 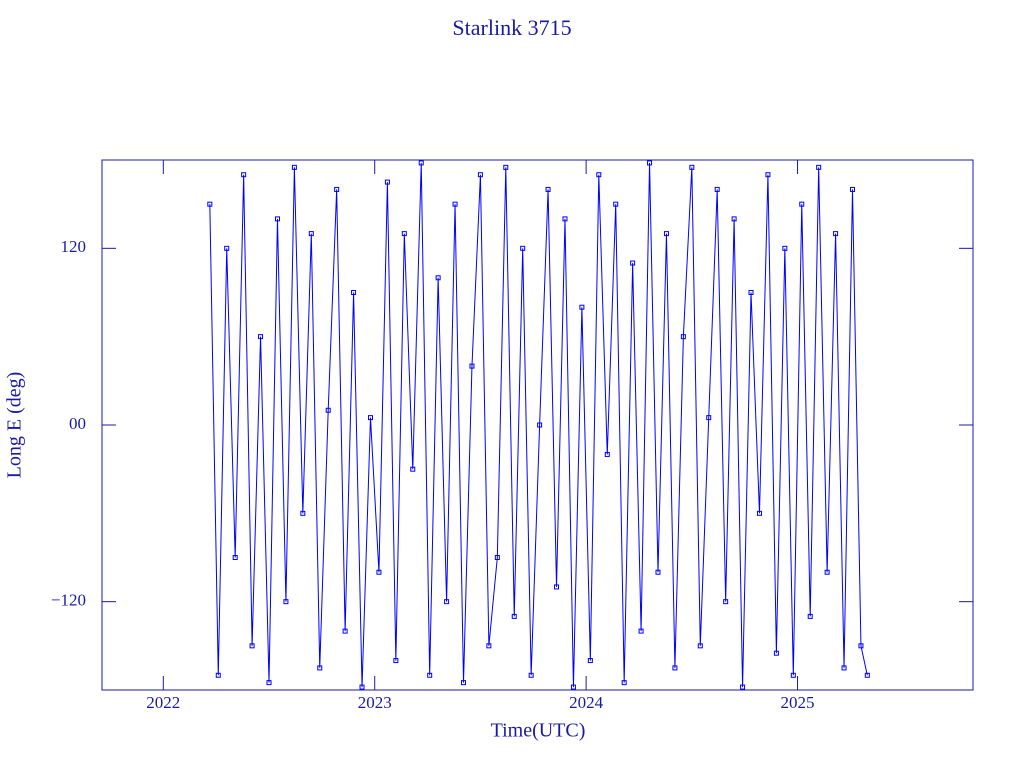 What do you see at coordinates (586, 702) in the screenshot?
I see `x-tick-label: 2024` at bounding box center [586, 702].